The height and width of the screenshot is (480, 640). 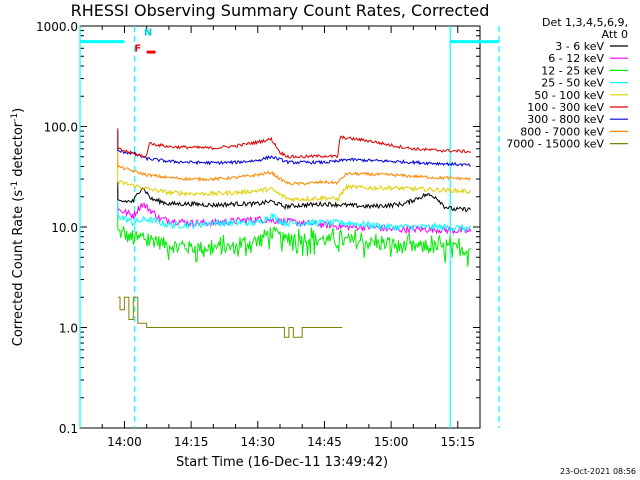 I want to click on legend-label-12-25-kev: 12 - 25 keV, so click(x=572, y=70).